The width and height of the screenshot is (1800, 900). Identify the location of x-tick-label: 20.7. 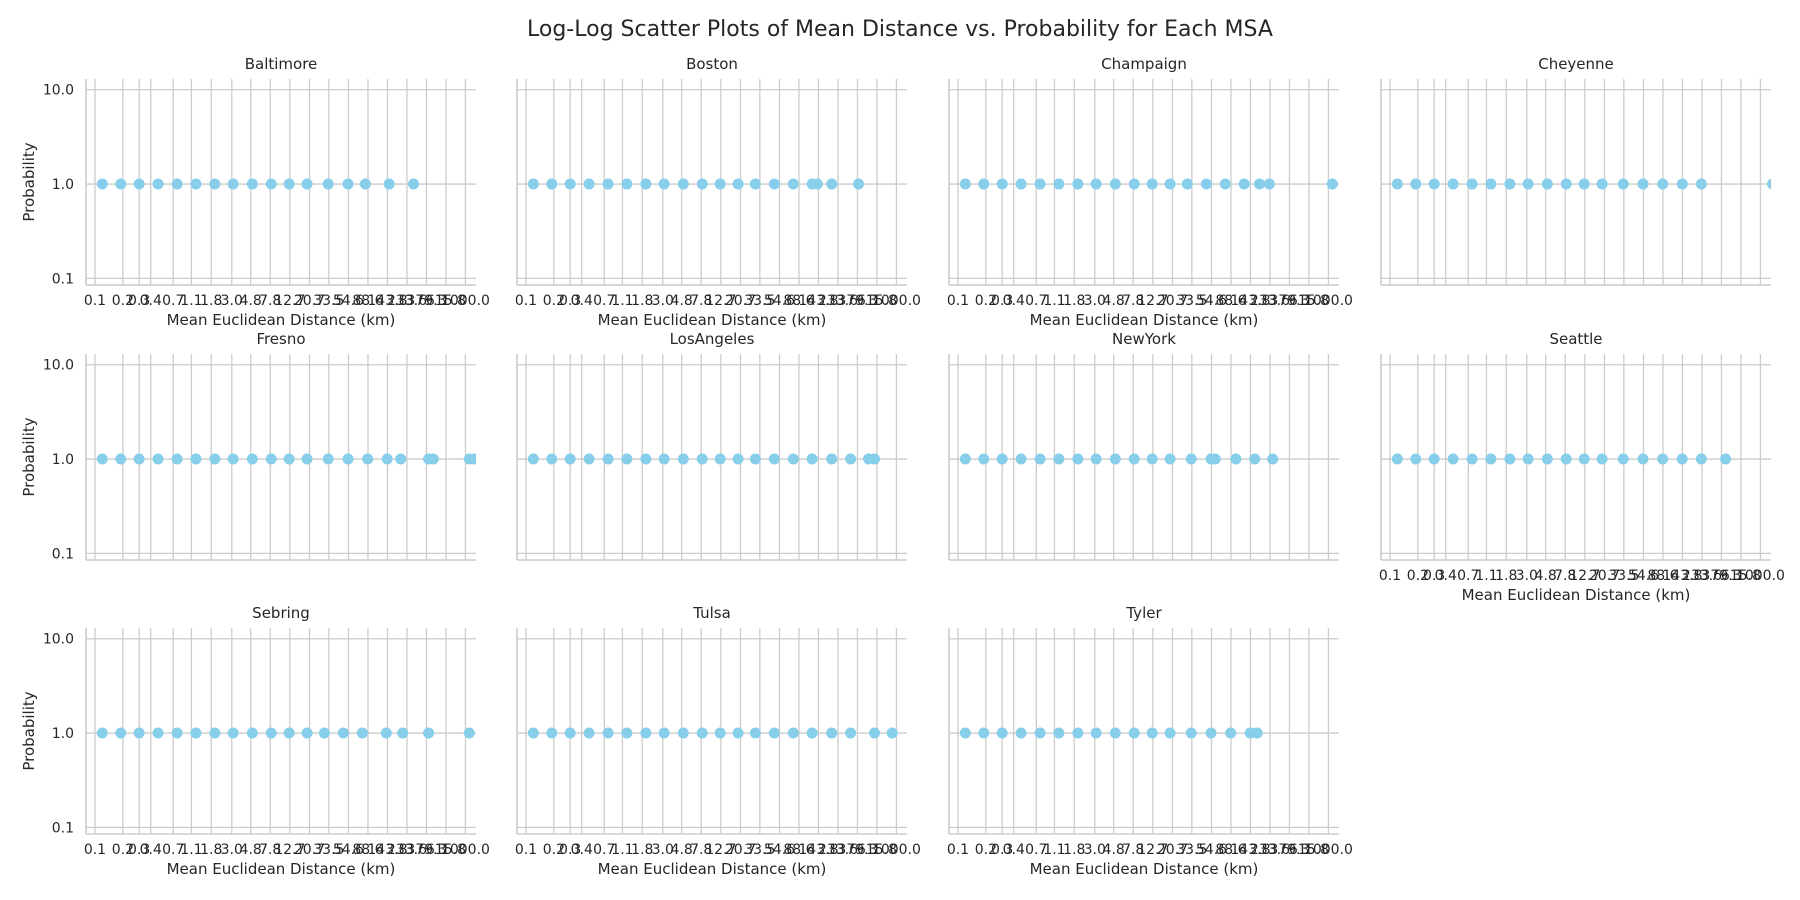
(1172, 301).